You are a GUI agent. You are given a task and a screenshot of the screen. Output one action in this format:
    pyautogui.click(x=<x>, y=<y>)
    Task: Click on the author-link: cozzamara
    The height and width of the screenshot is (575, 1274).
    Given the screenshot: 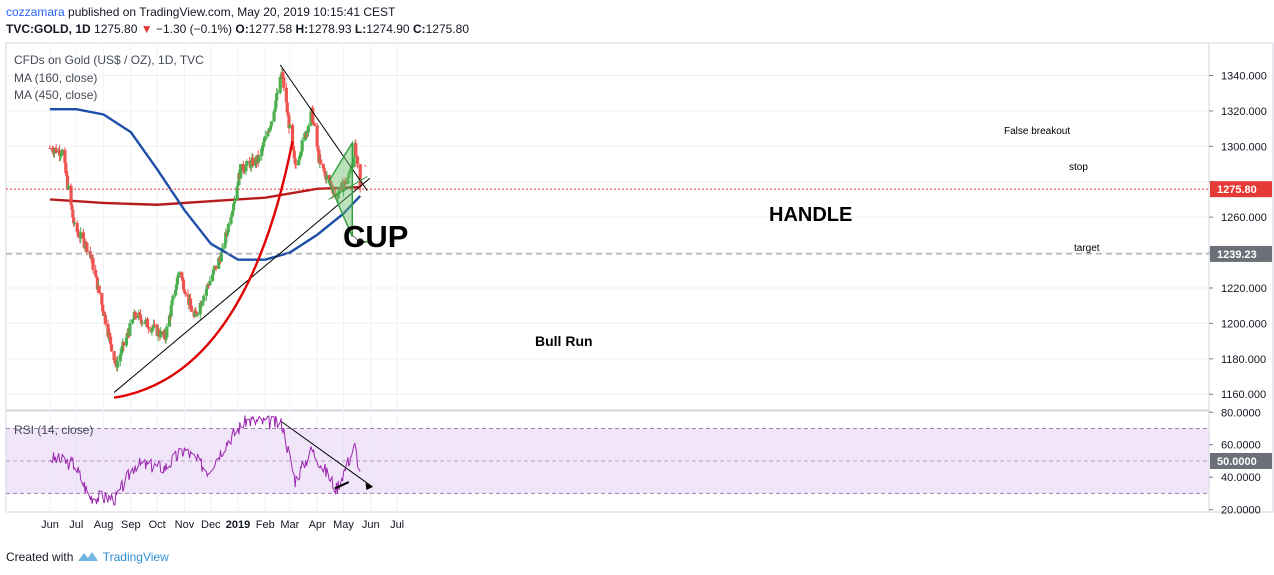 What is the action you would take?
    pyautogui.click(x=35, y=12)
    